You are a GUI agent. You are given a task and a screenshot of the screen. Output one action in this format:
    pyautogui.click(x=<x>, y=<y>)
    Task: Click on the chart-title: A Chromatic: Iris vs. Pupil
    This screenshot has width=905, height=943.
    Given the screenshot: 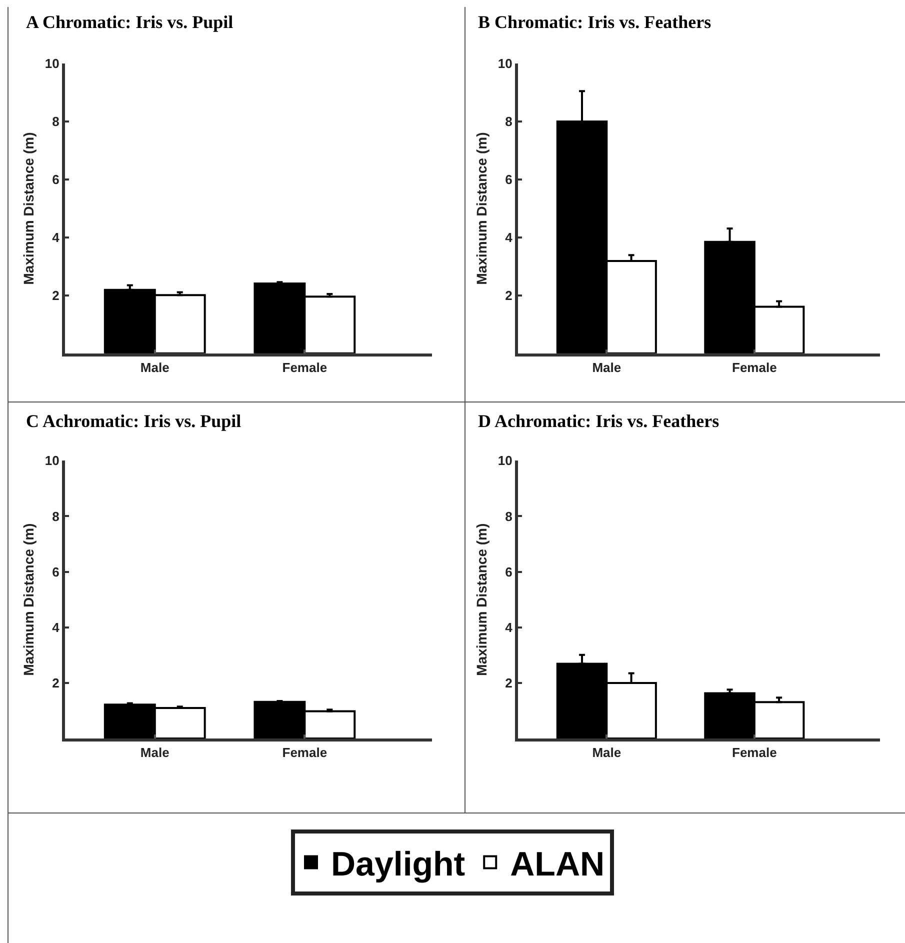 What is the action you would take?
    pyautogui.click(x=130, y=22)
    